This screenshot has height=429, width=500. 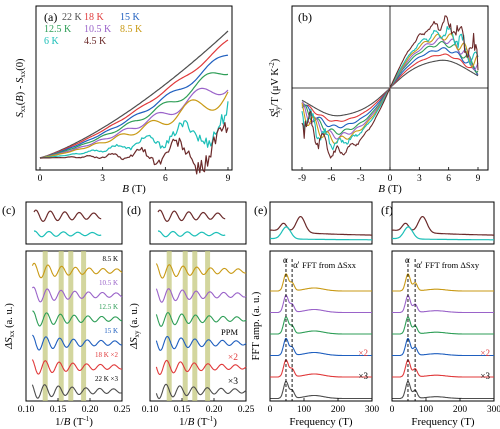 I want to click on panel-d-xlabel: 1/B (T-1), so click(x=198, y=421).